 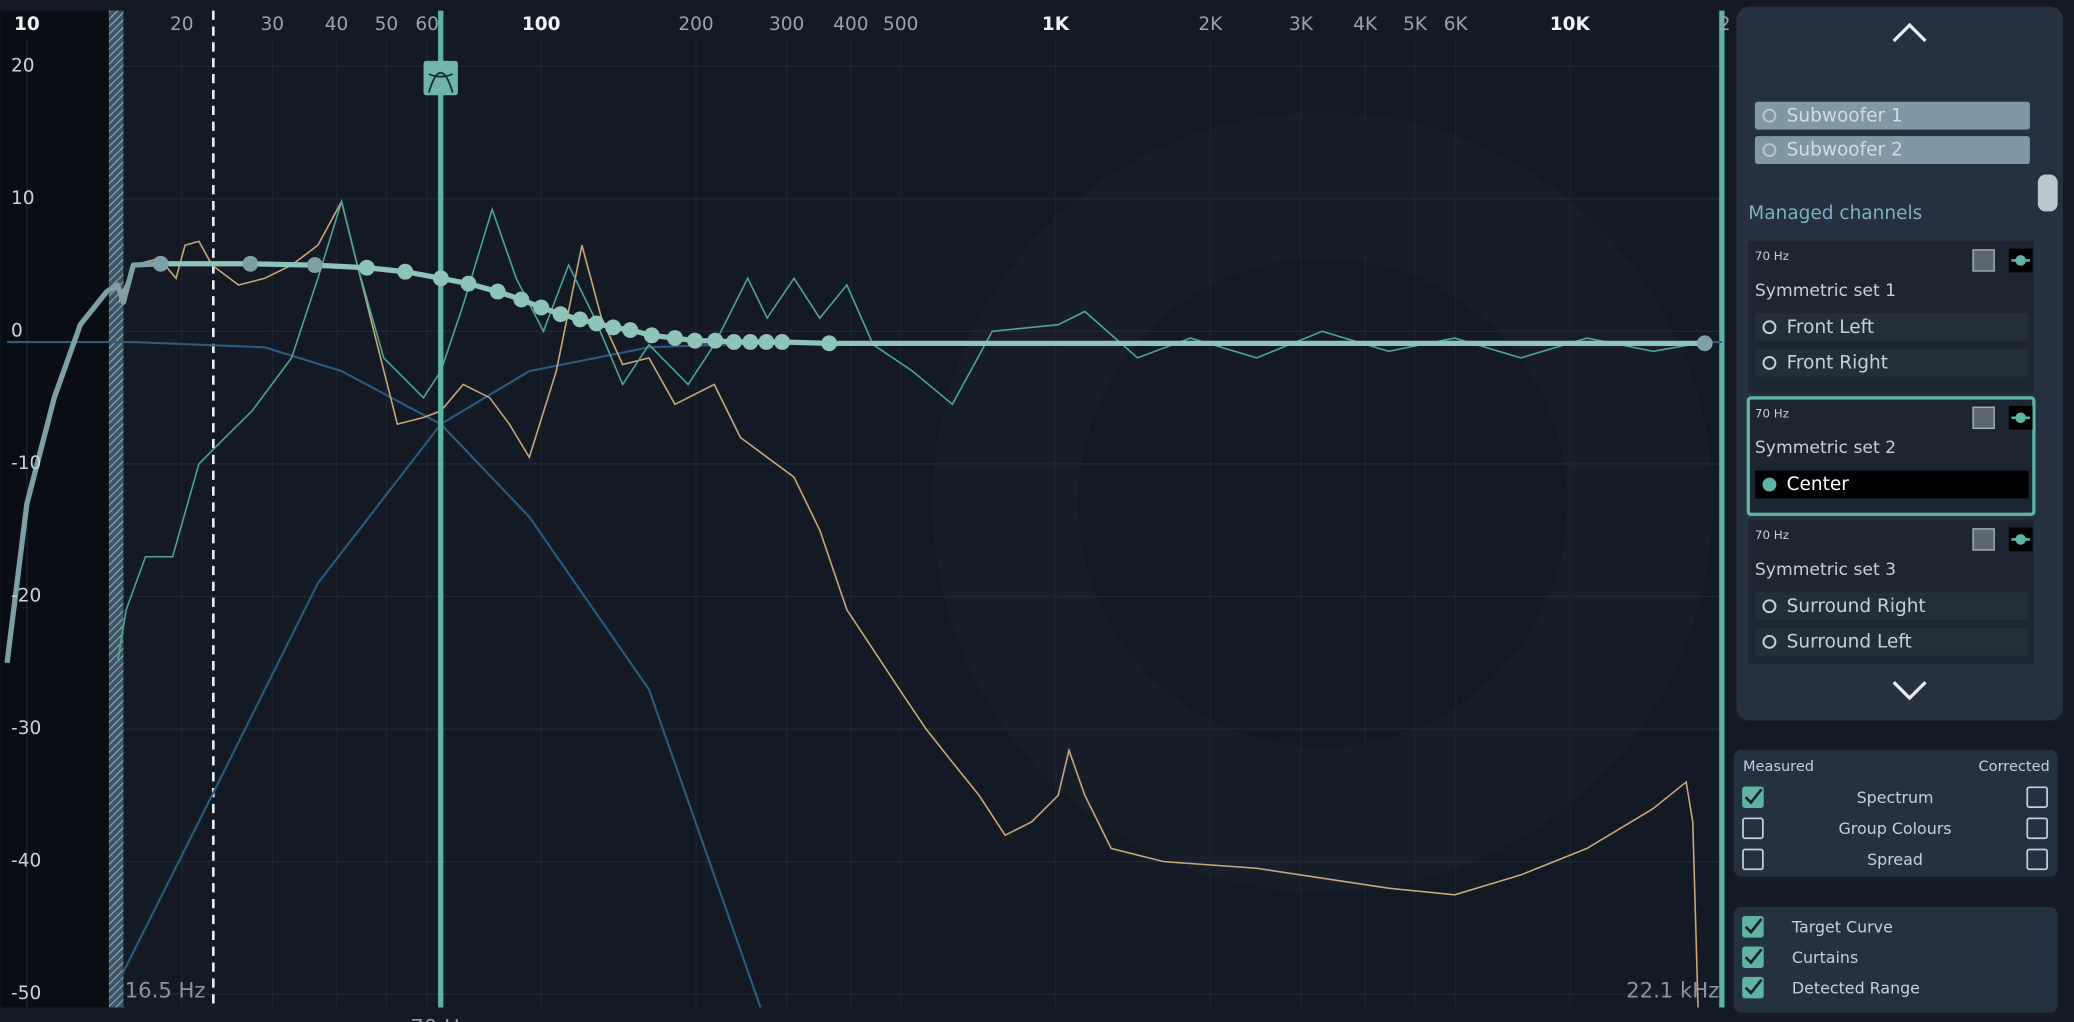 I want to click on option-label: Group Colours, so click(x=1895, y=828).